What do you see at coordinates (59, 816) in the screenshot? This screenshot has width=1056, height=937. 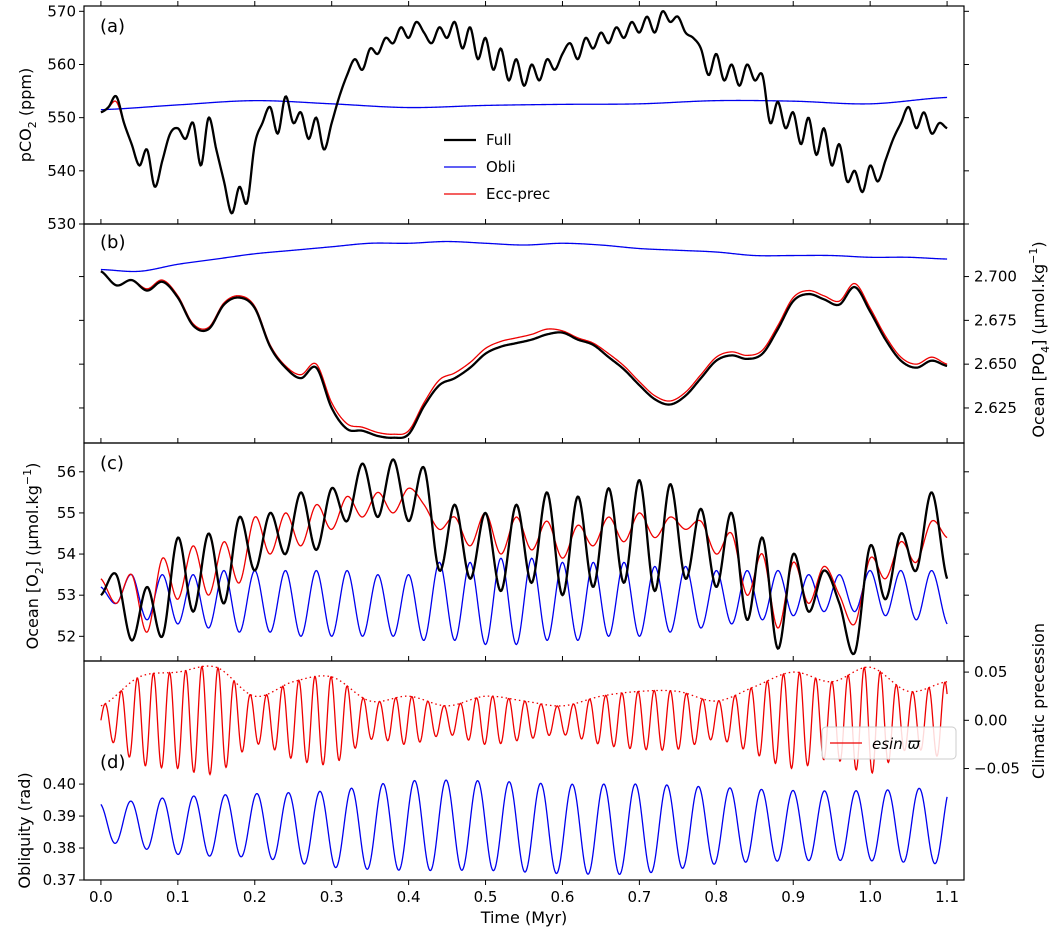 I see `y-tick-label: 0.39` at bounding box center [59, 816].